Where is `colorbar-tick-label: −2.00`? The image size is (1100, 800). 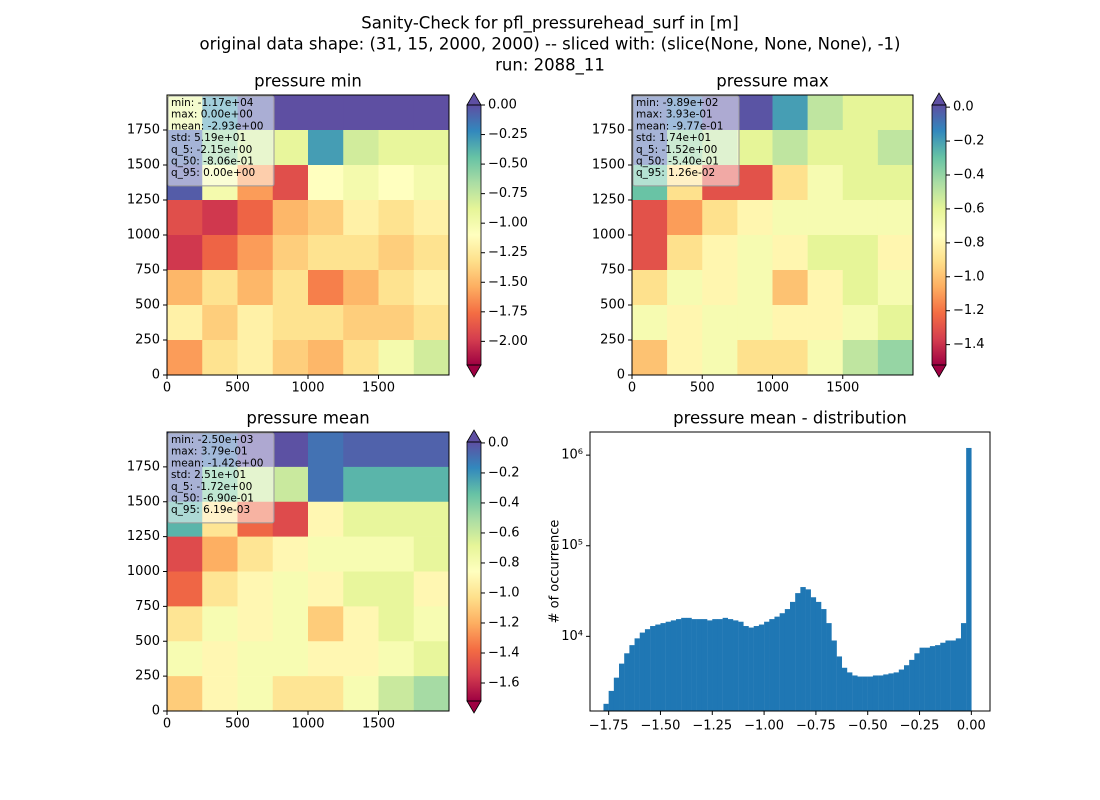
colorbar-tick-label: −2.00 is located at coordinates (508, 341).